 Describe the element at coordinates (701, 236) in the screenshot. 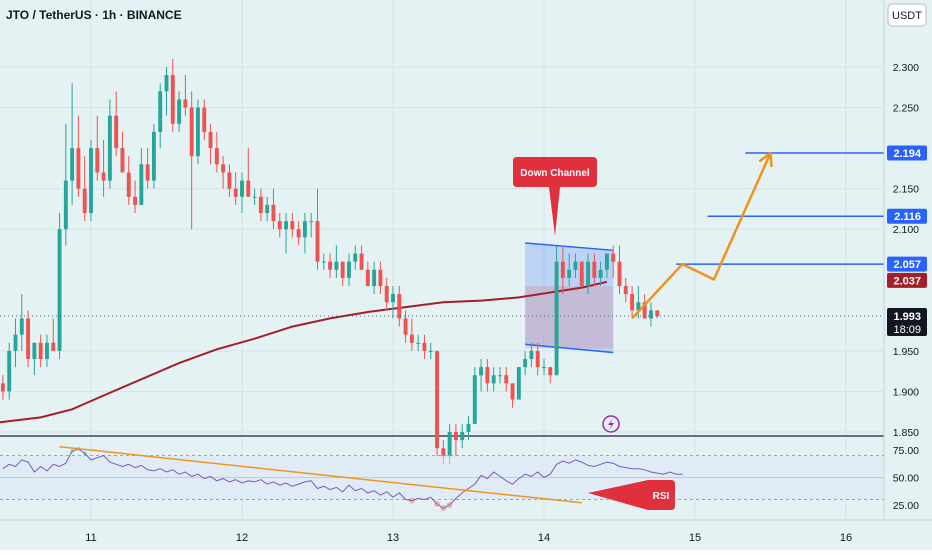

I see `projection-path` at that location.